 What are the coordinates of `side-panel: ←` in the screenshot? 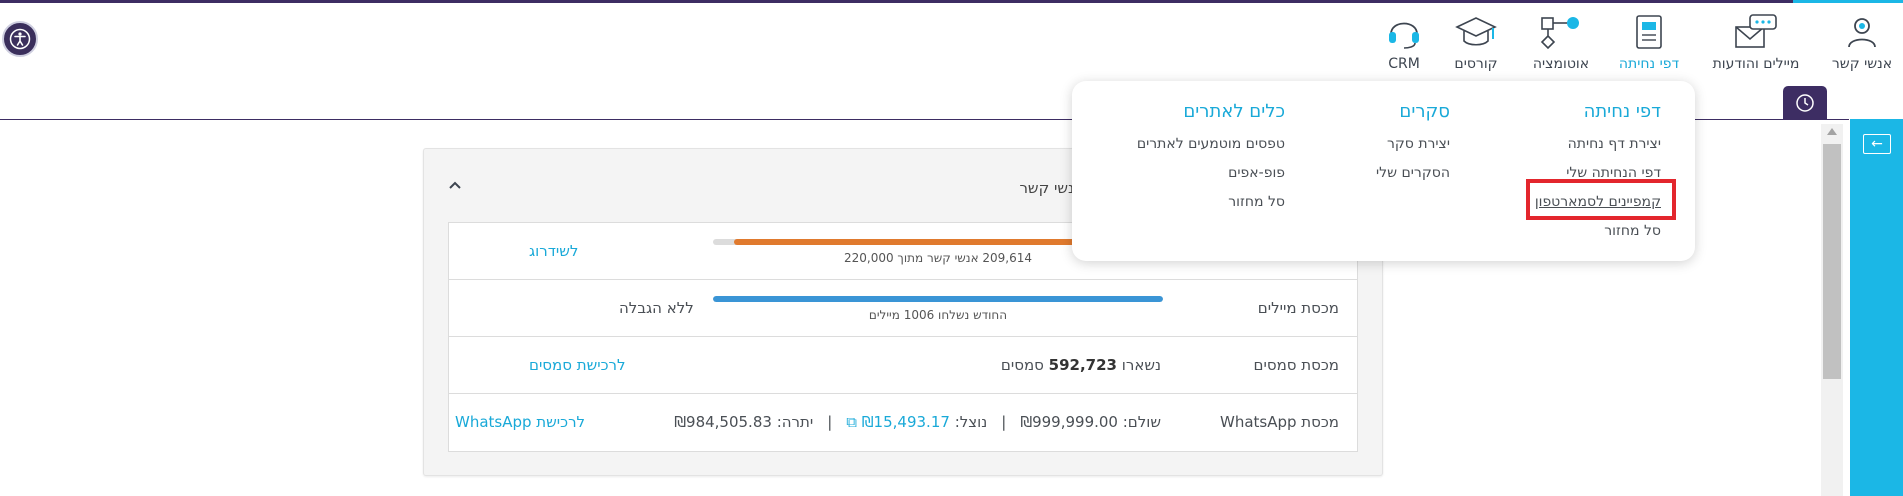 It's located at (1876, 307).